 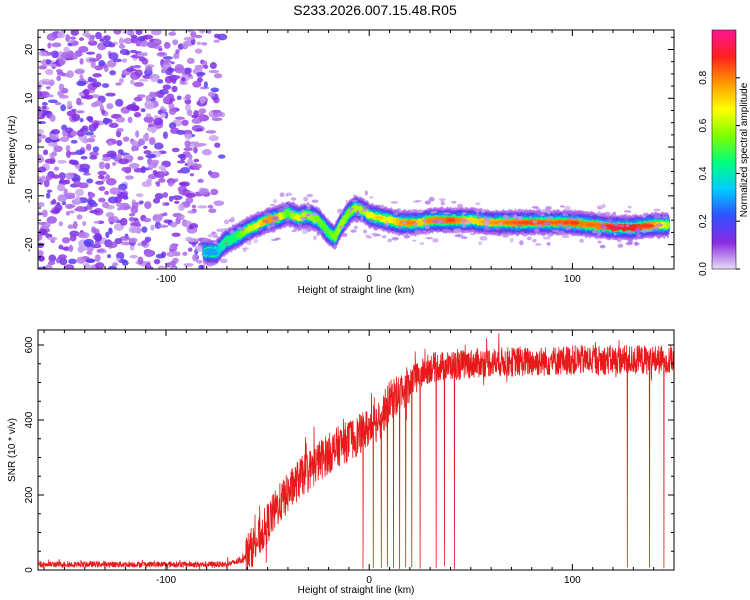 What do you see at coordinates (703, 173) in the screenshot?
I see `colorbar-tick-label: 0.4` at bounding box center [703, 173].